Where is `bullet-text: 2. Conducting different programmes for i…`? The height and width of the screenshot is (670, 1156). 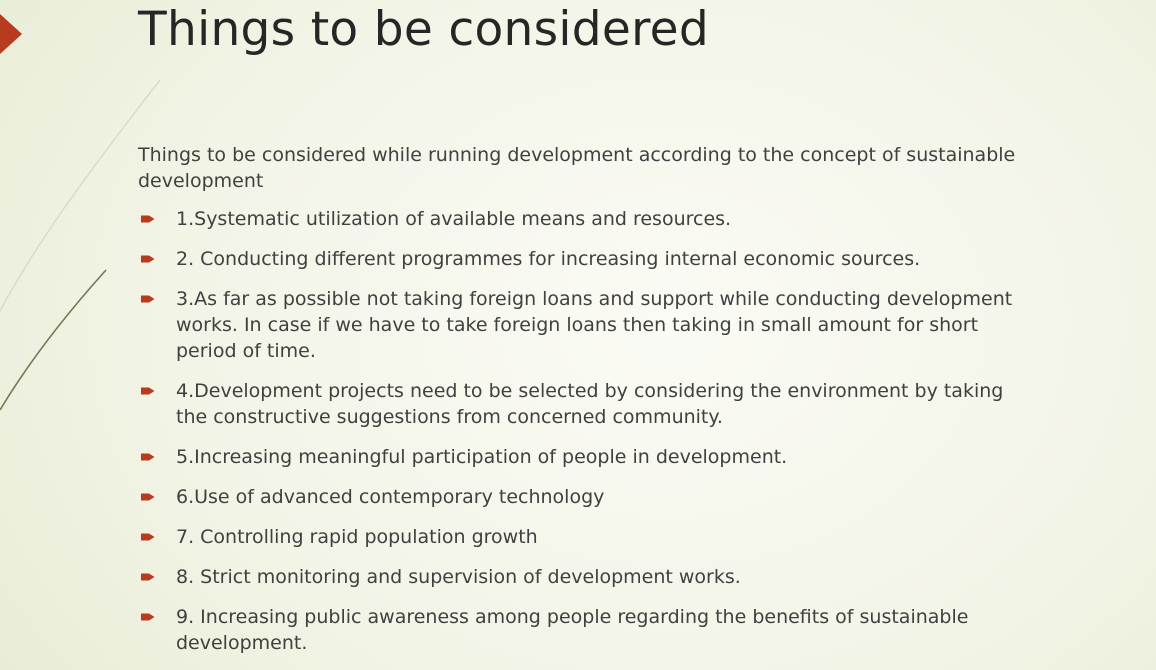
bullet-text: 2. Conducting different programmes for i… is located at coordinates (548, 259).